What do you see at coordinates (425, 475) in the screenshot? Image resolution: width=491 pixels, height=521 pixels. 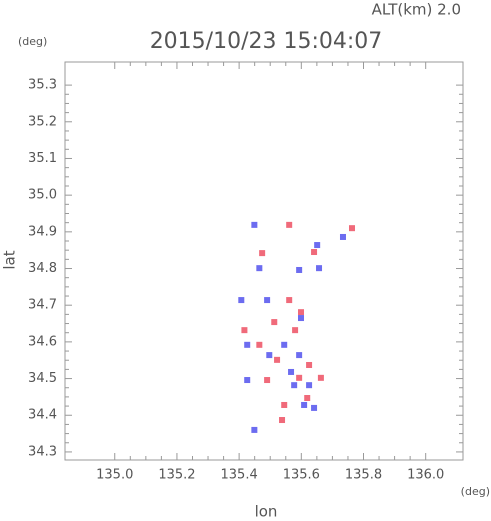 I see `x-tick-label: 136.0` at bounding box center [425, 475].